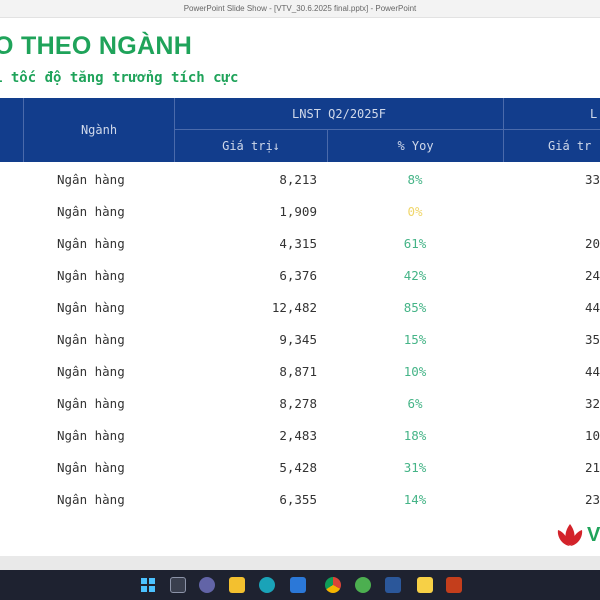 The image size is (600, 600). I want to click on cell-yoy: 6%, so click(415, 403).